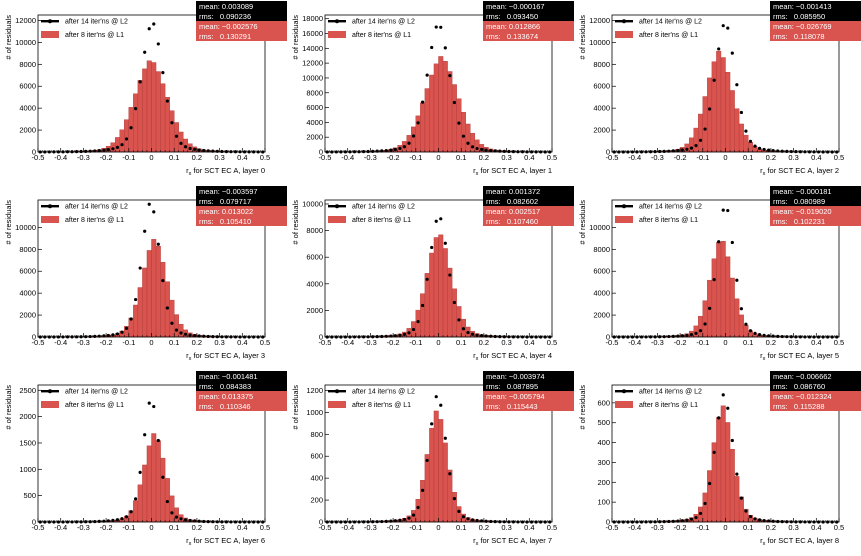  What do you see at coordinates (314, 137) in the screenshot?
I see `y-tick-label: 2000` at bounding box center [314, 137].